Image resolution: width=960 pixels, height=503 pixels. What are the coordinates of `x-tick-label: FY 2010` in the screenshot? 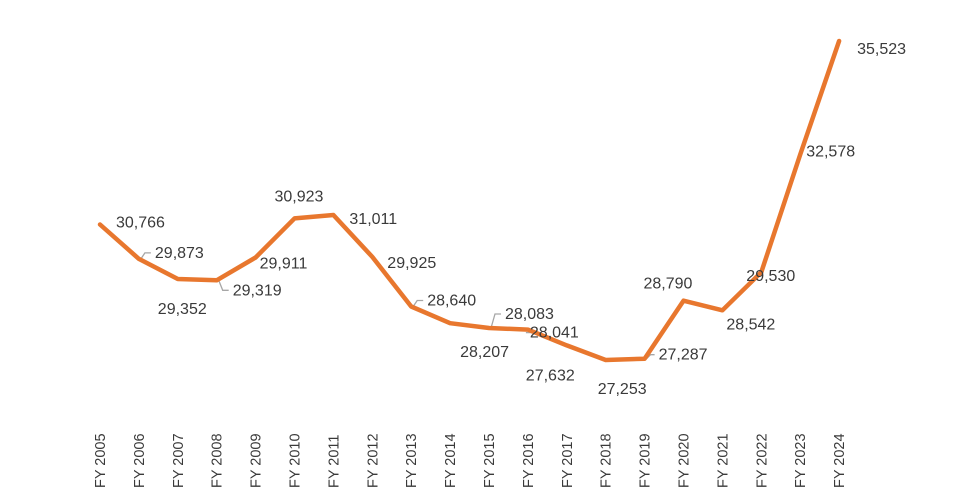 It's located at (296, 460).